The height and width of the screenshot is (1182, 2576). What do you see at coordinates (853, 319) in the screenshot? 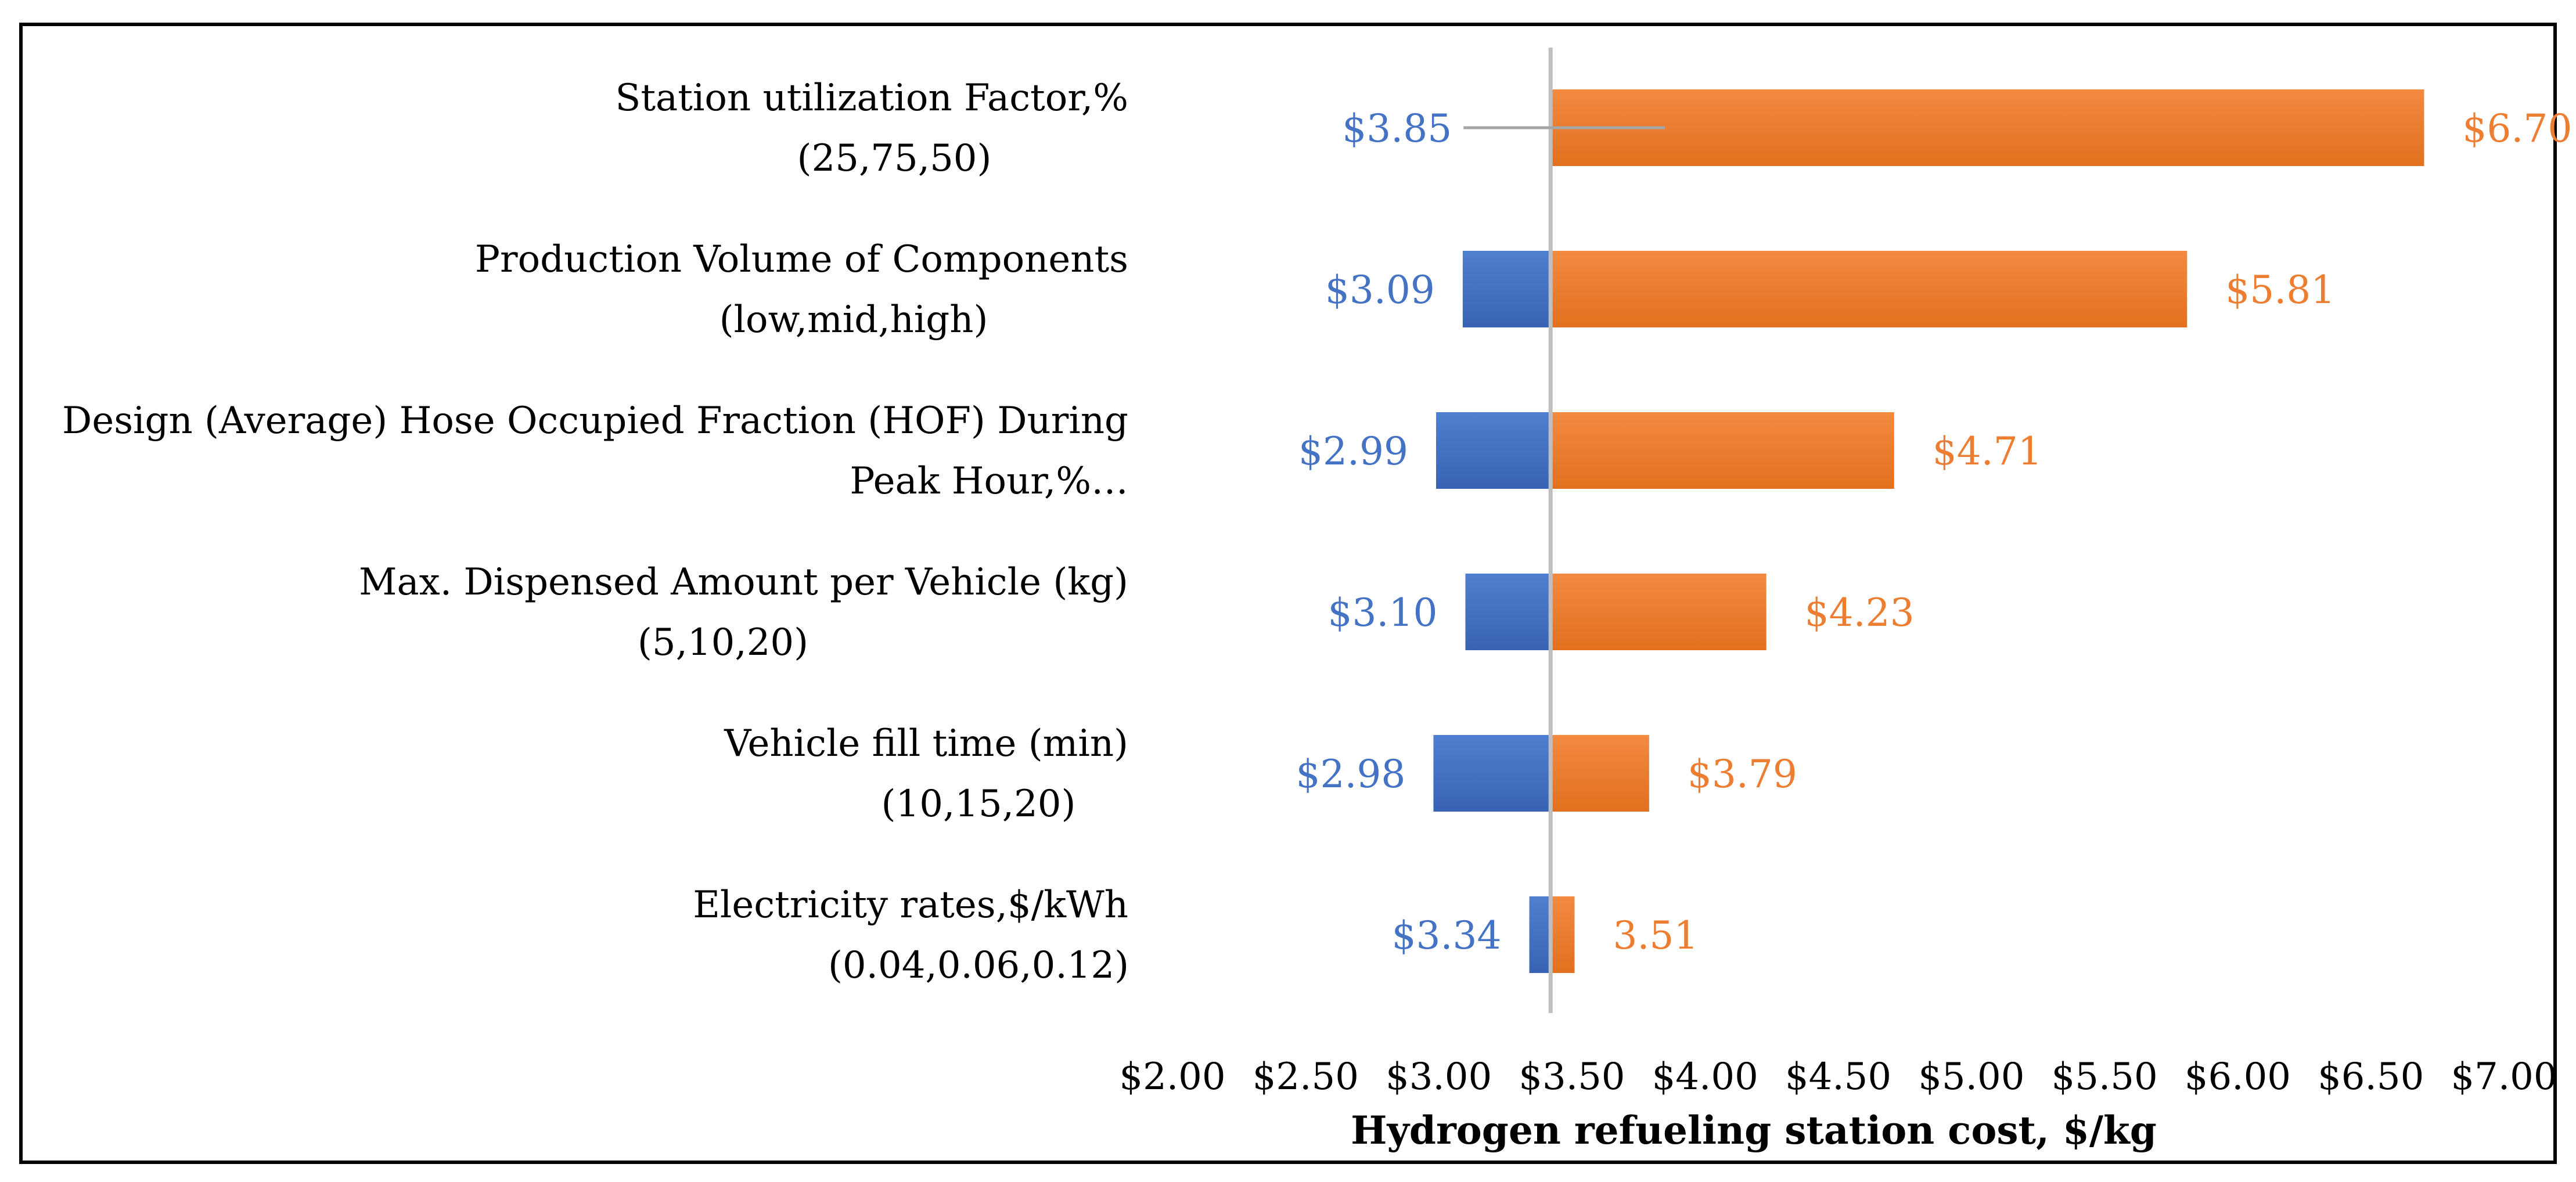
I see `category-label-line2: (low,mid,high)` at bounding box center [853, 319].